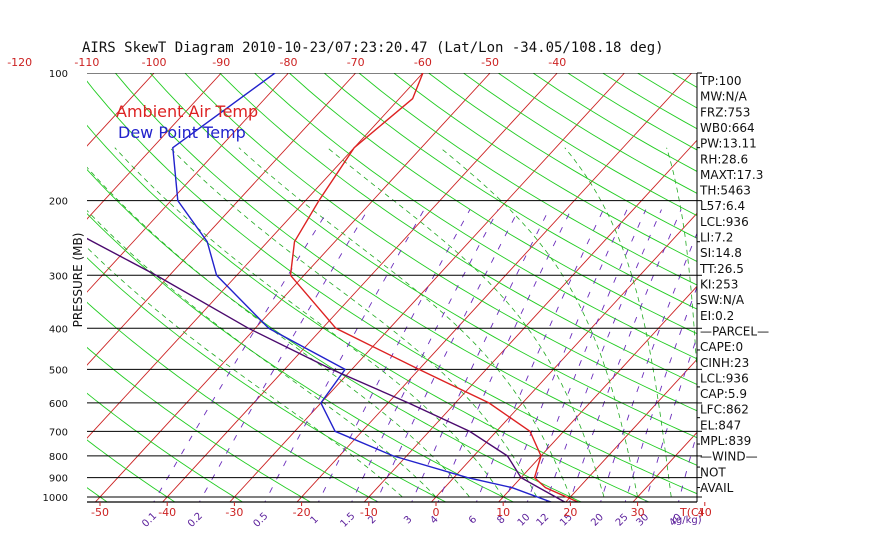 The image size is (870, 560). Describe the element at coordinates (734, 332) in the screenshot. I see `index-label: —PARCEL—` at that location.